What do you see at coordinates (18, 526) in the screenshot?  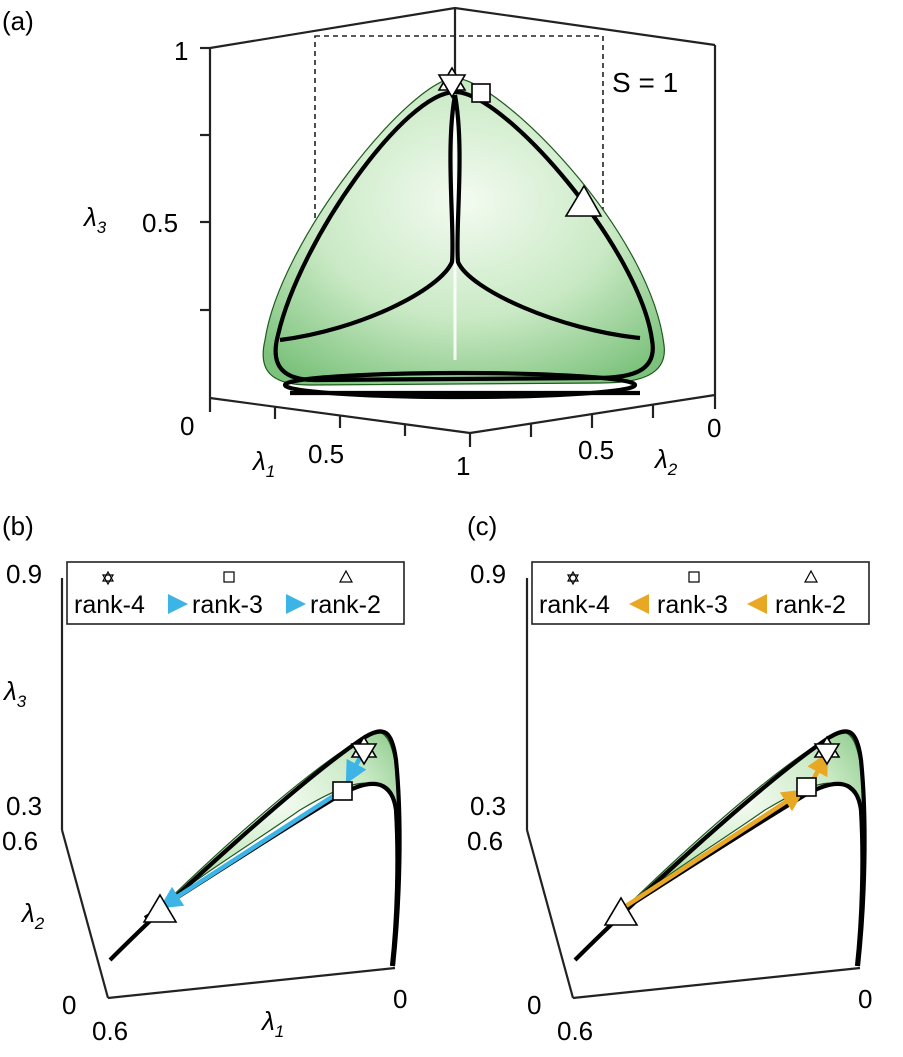 I see `panel-b-label: (b)` at bounding box center [18, 526].